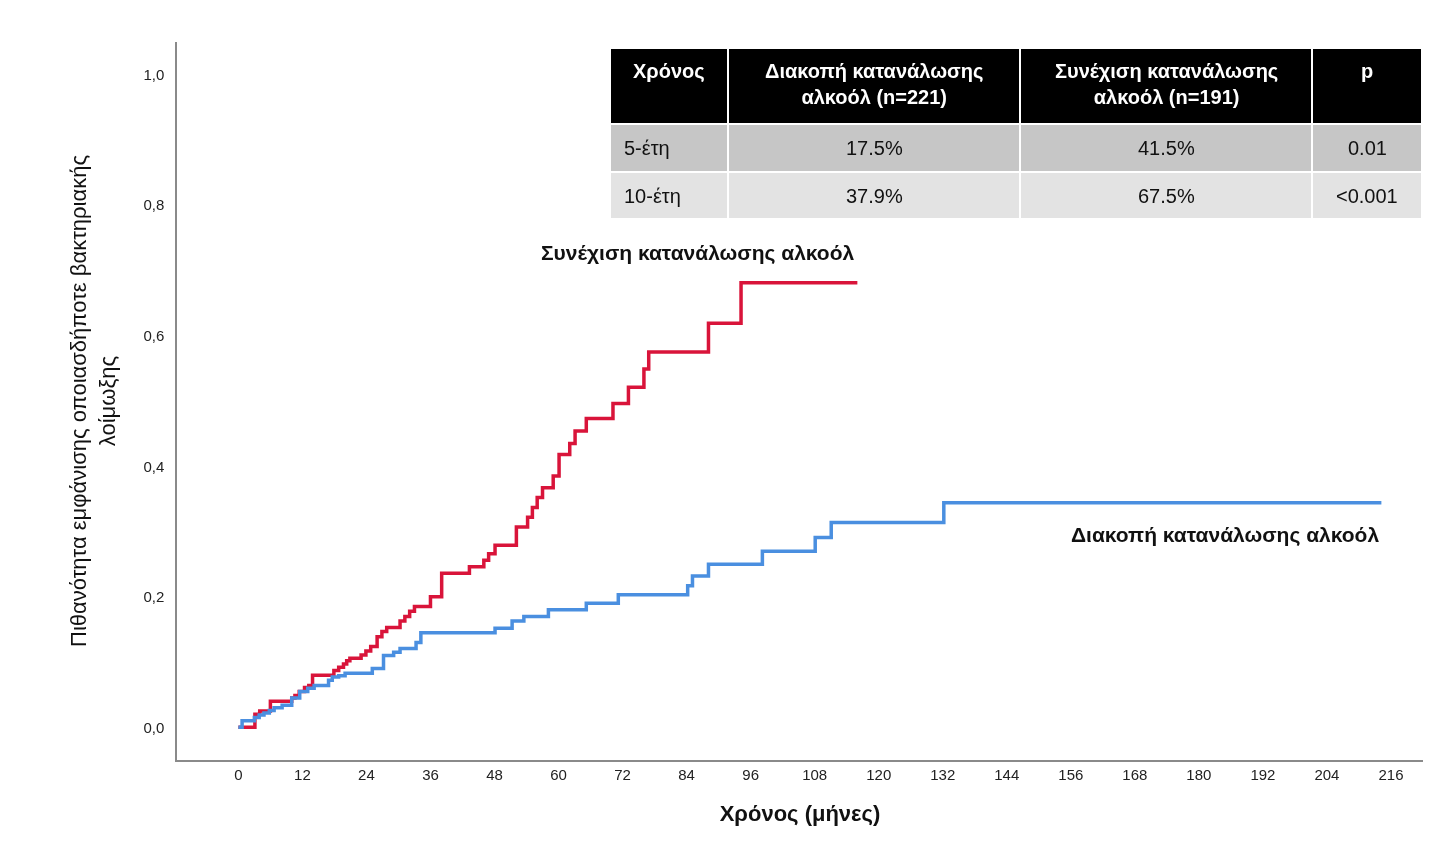 This screenshot has height=850, width=1437. What do you see at coordinates (154, 205) in the screenshot?
I see `y-tick-label: 0,8` at bounding box center [154, 205].